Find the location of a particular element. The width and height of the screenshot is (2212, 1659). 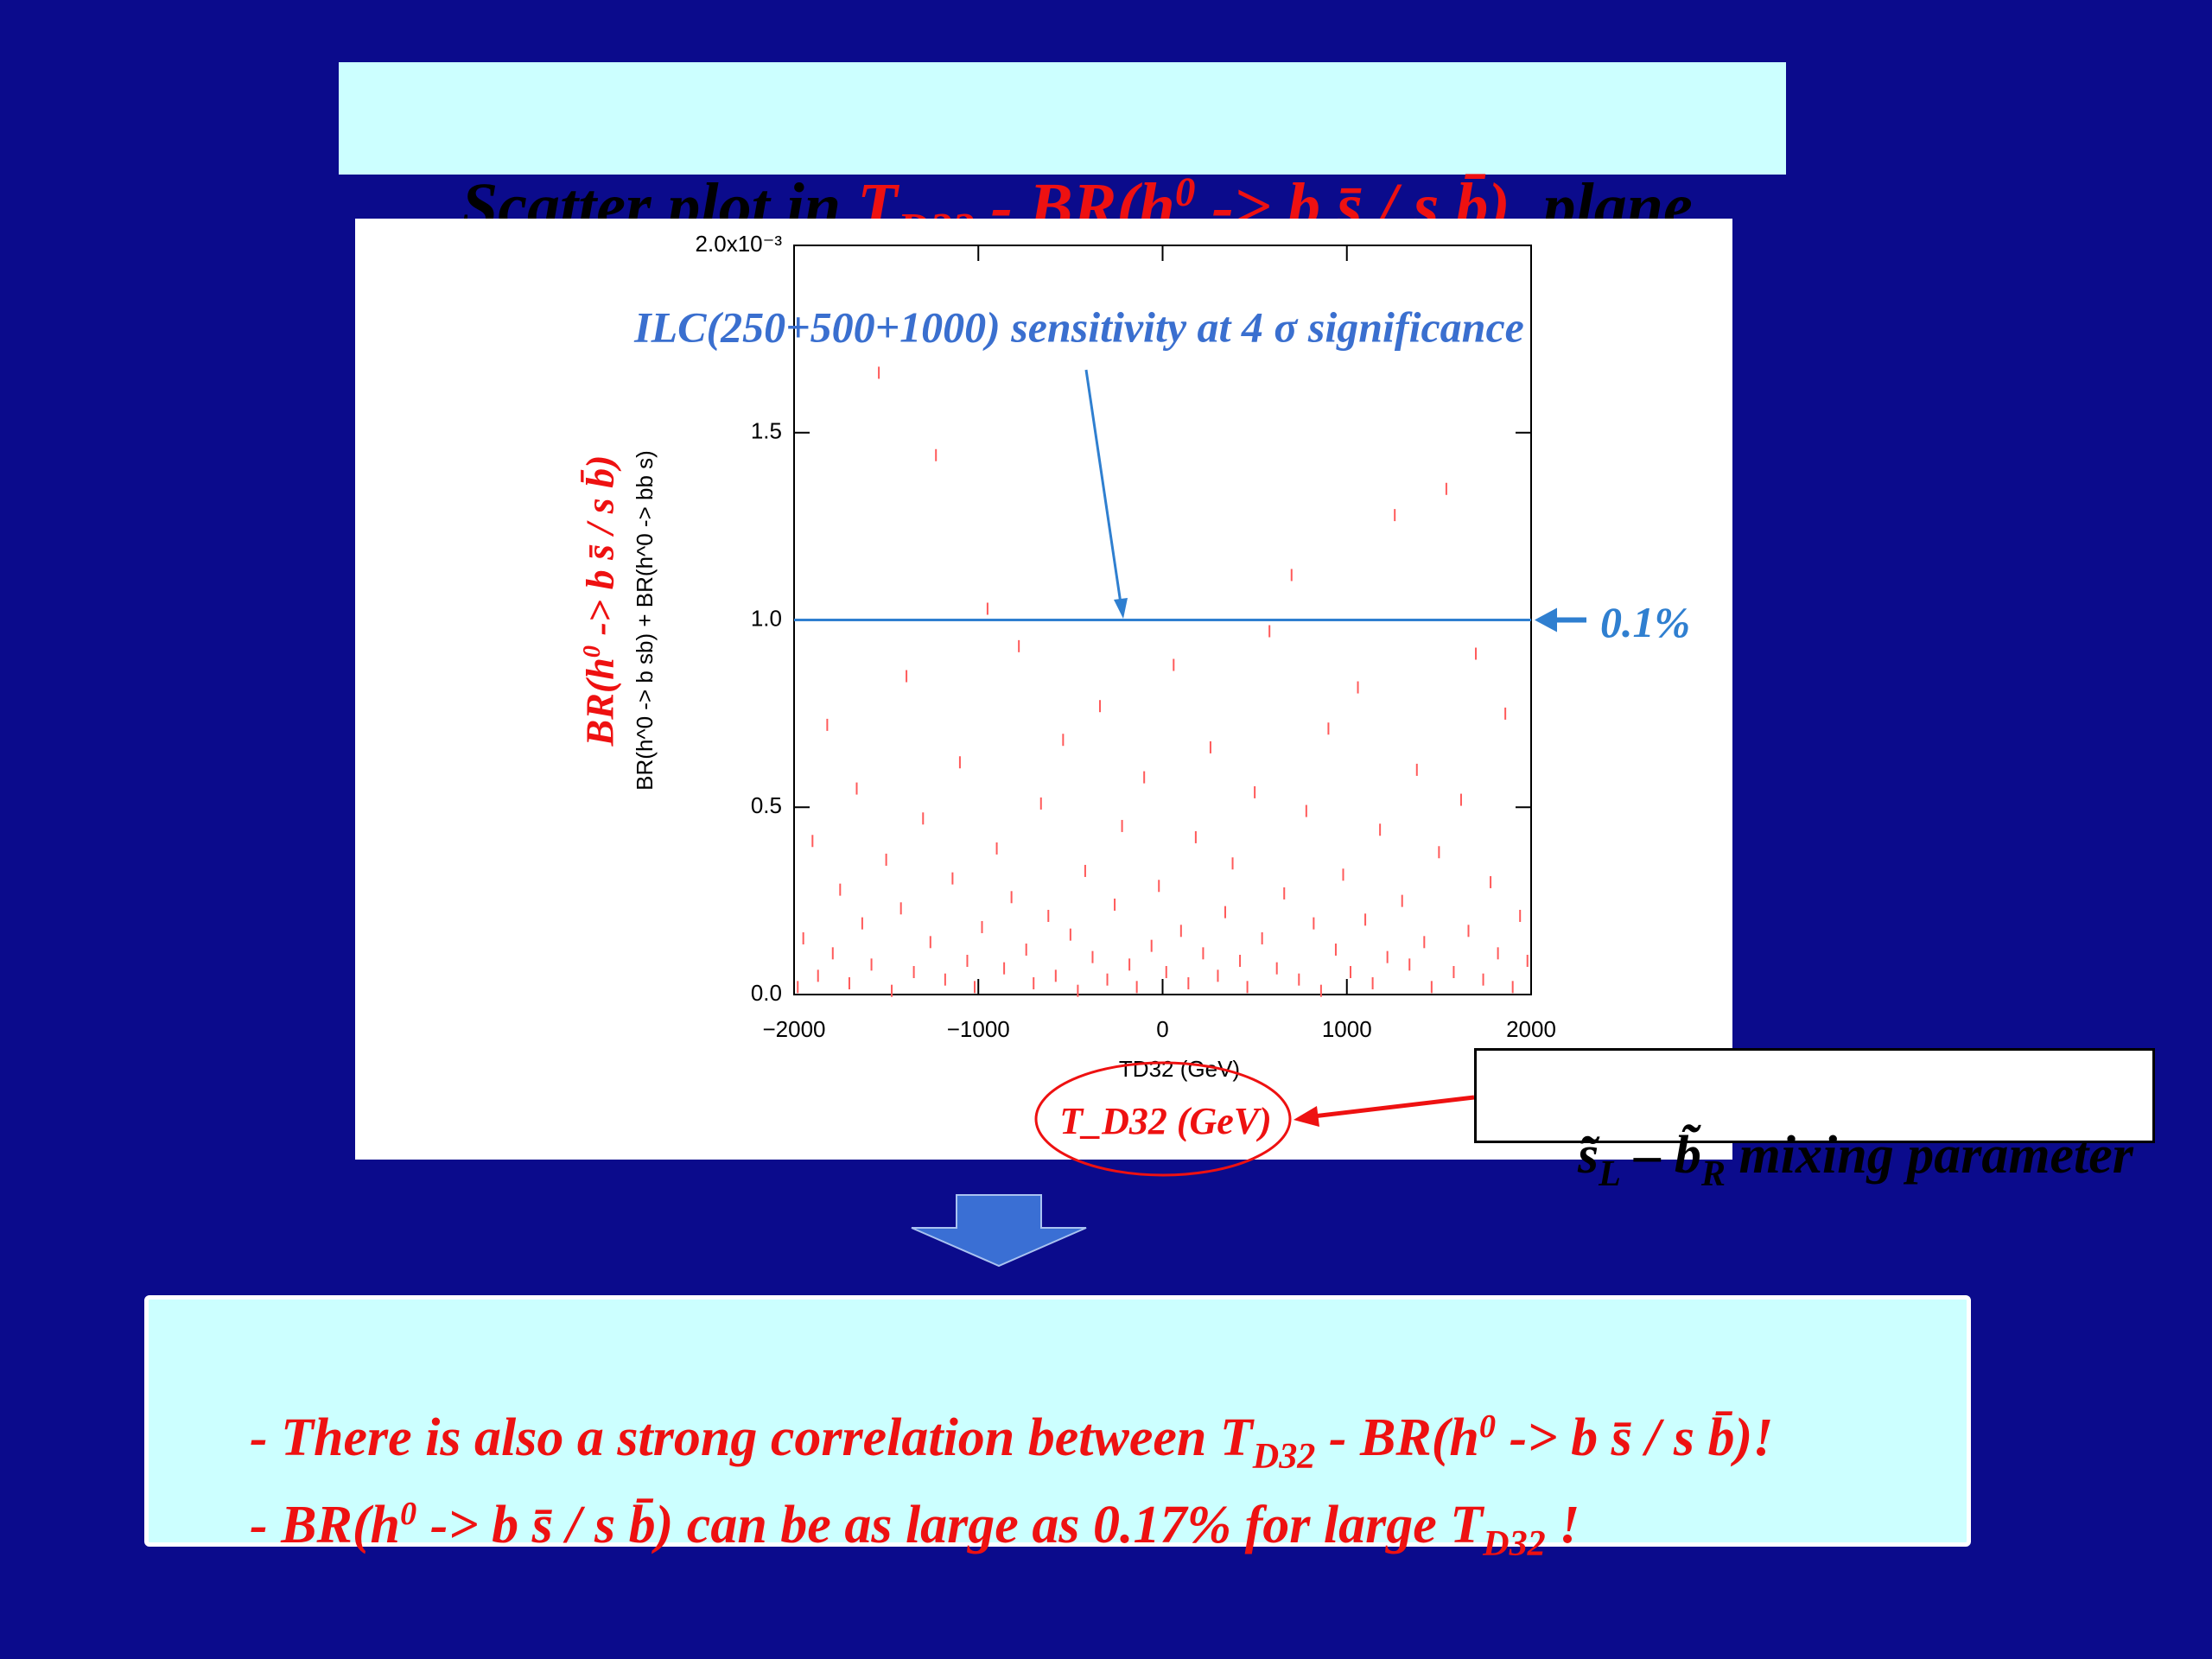

mixing-part: L is located at coordinates (1610, 1173).